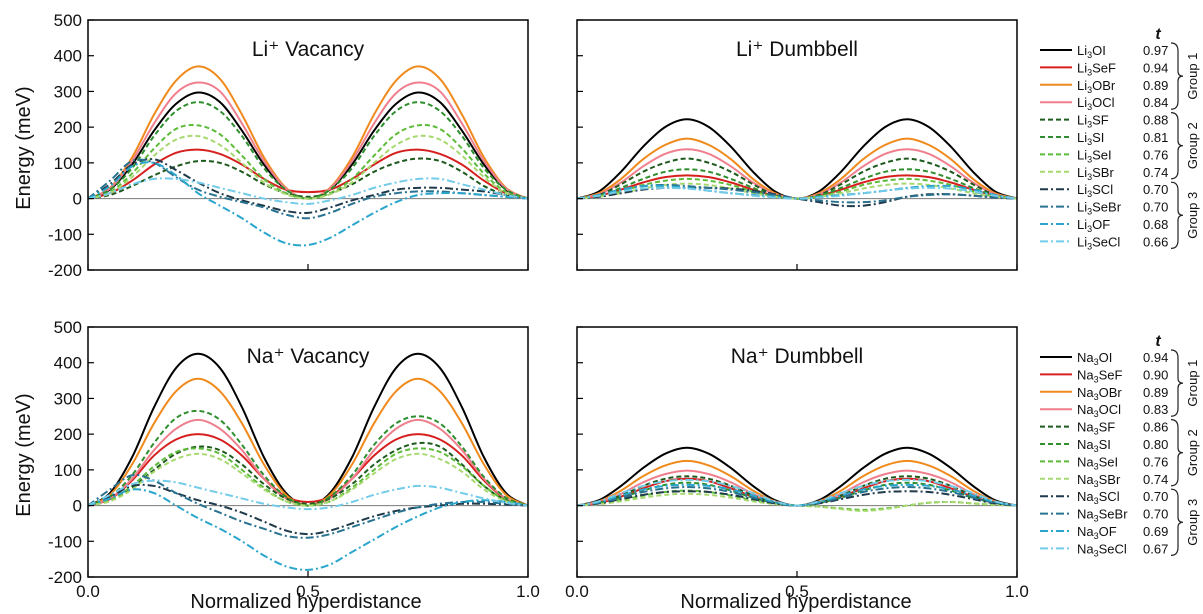  What do you see at coordinates (797, 49) in the screenshot?
I see `panel-title-li-dumbbell: Li⁺ Dumbbell` at bounding box center [797, 49].